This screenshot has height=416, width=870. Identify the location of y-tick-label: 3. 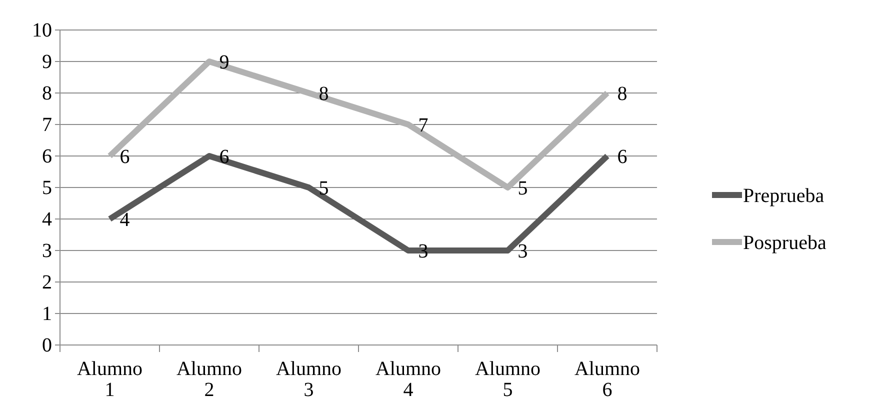
(47, 251).